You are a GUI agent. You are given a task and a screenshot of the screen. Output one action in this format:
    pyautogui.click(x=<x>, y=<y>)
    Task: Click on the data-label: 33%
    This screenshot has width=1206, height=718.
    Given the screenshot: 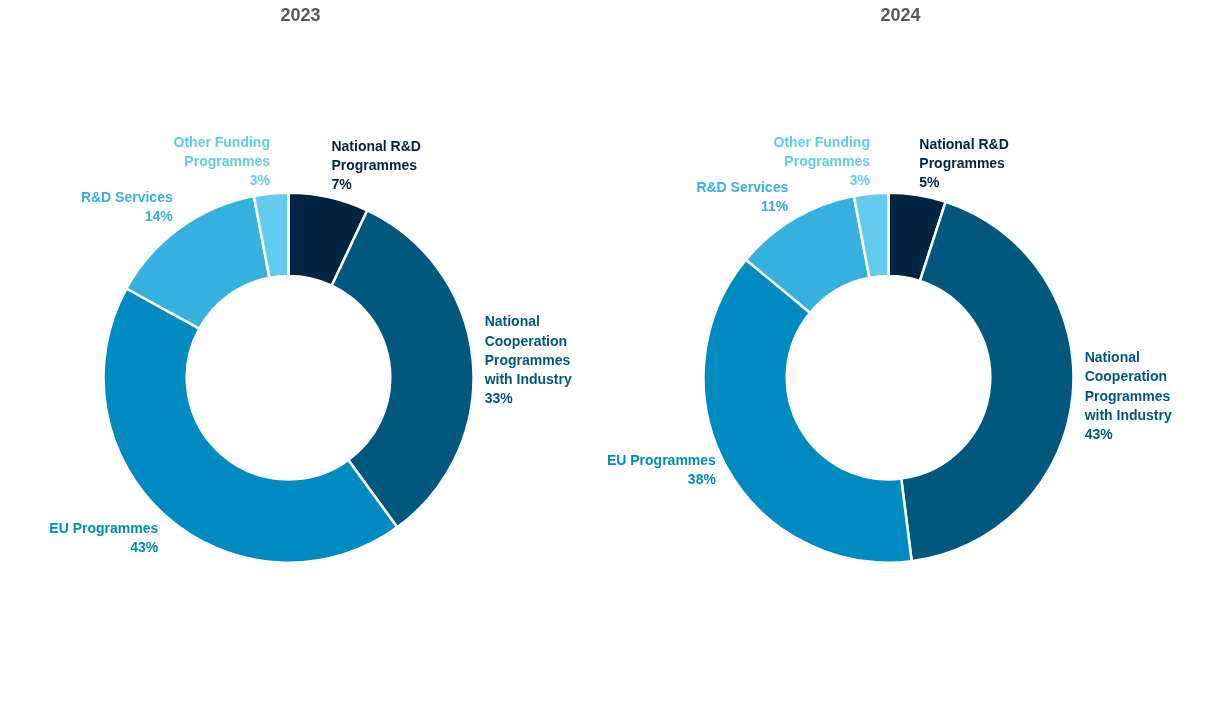 What is the action you would take?
    pyautogui.click(x=499, y=398)
    